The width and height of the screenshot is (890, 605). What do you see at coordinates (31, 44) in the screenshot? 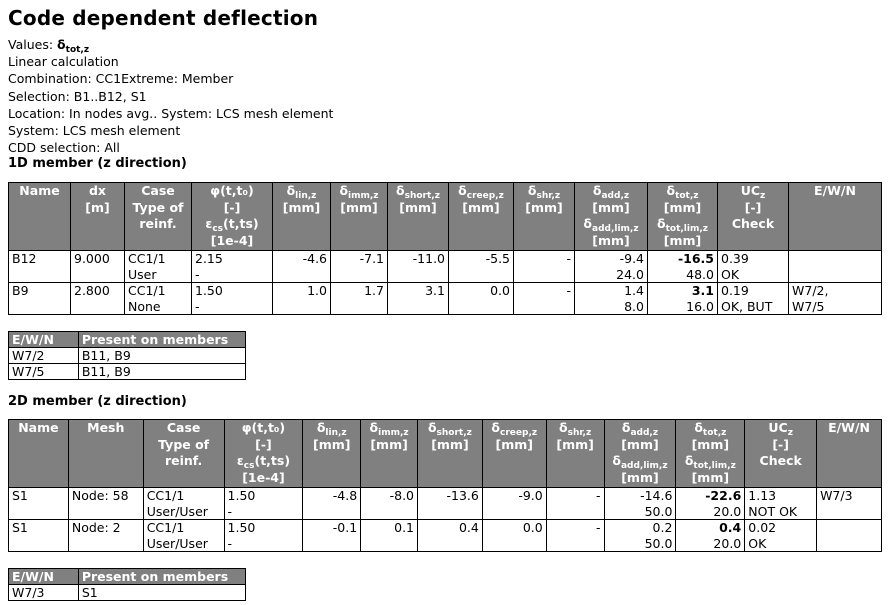
I see `values-label: Values:` at bounding box center [31, 44].